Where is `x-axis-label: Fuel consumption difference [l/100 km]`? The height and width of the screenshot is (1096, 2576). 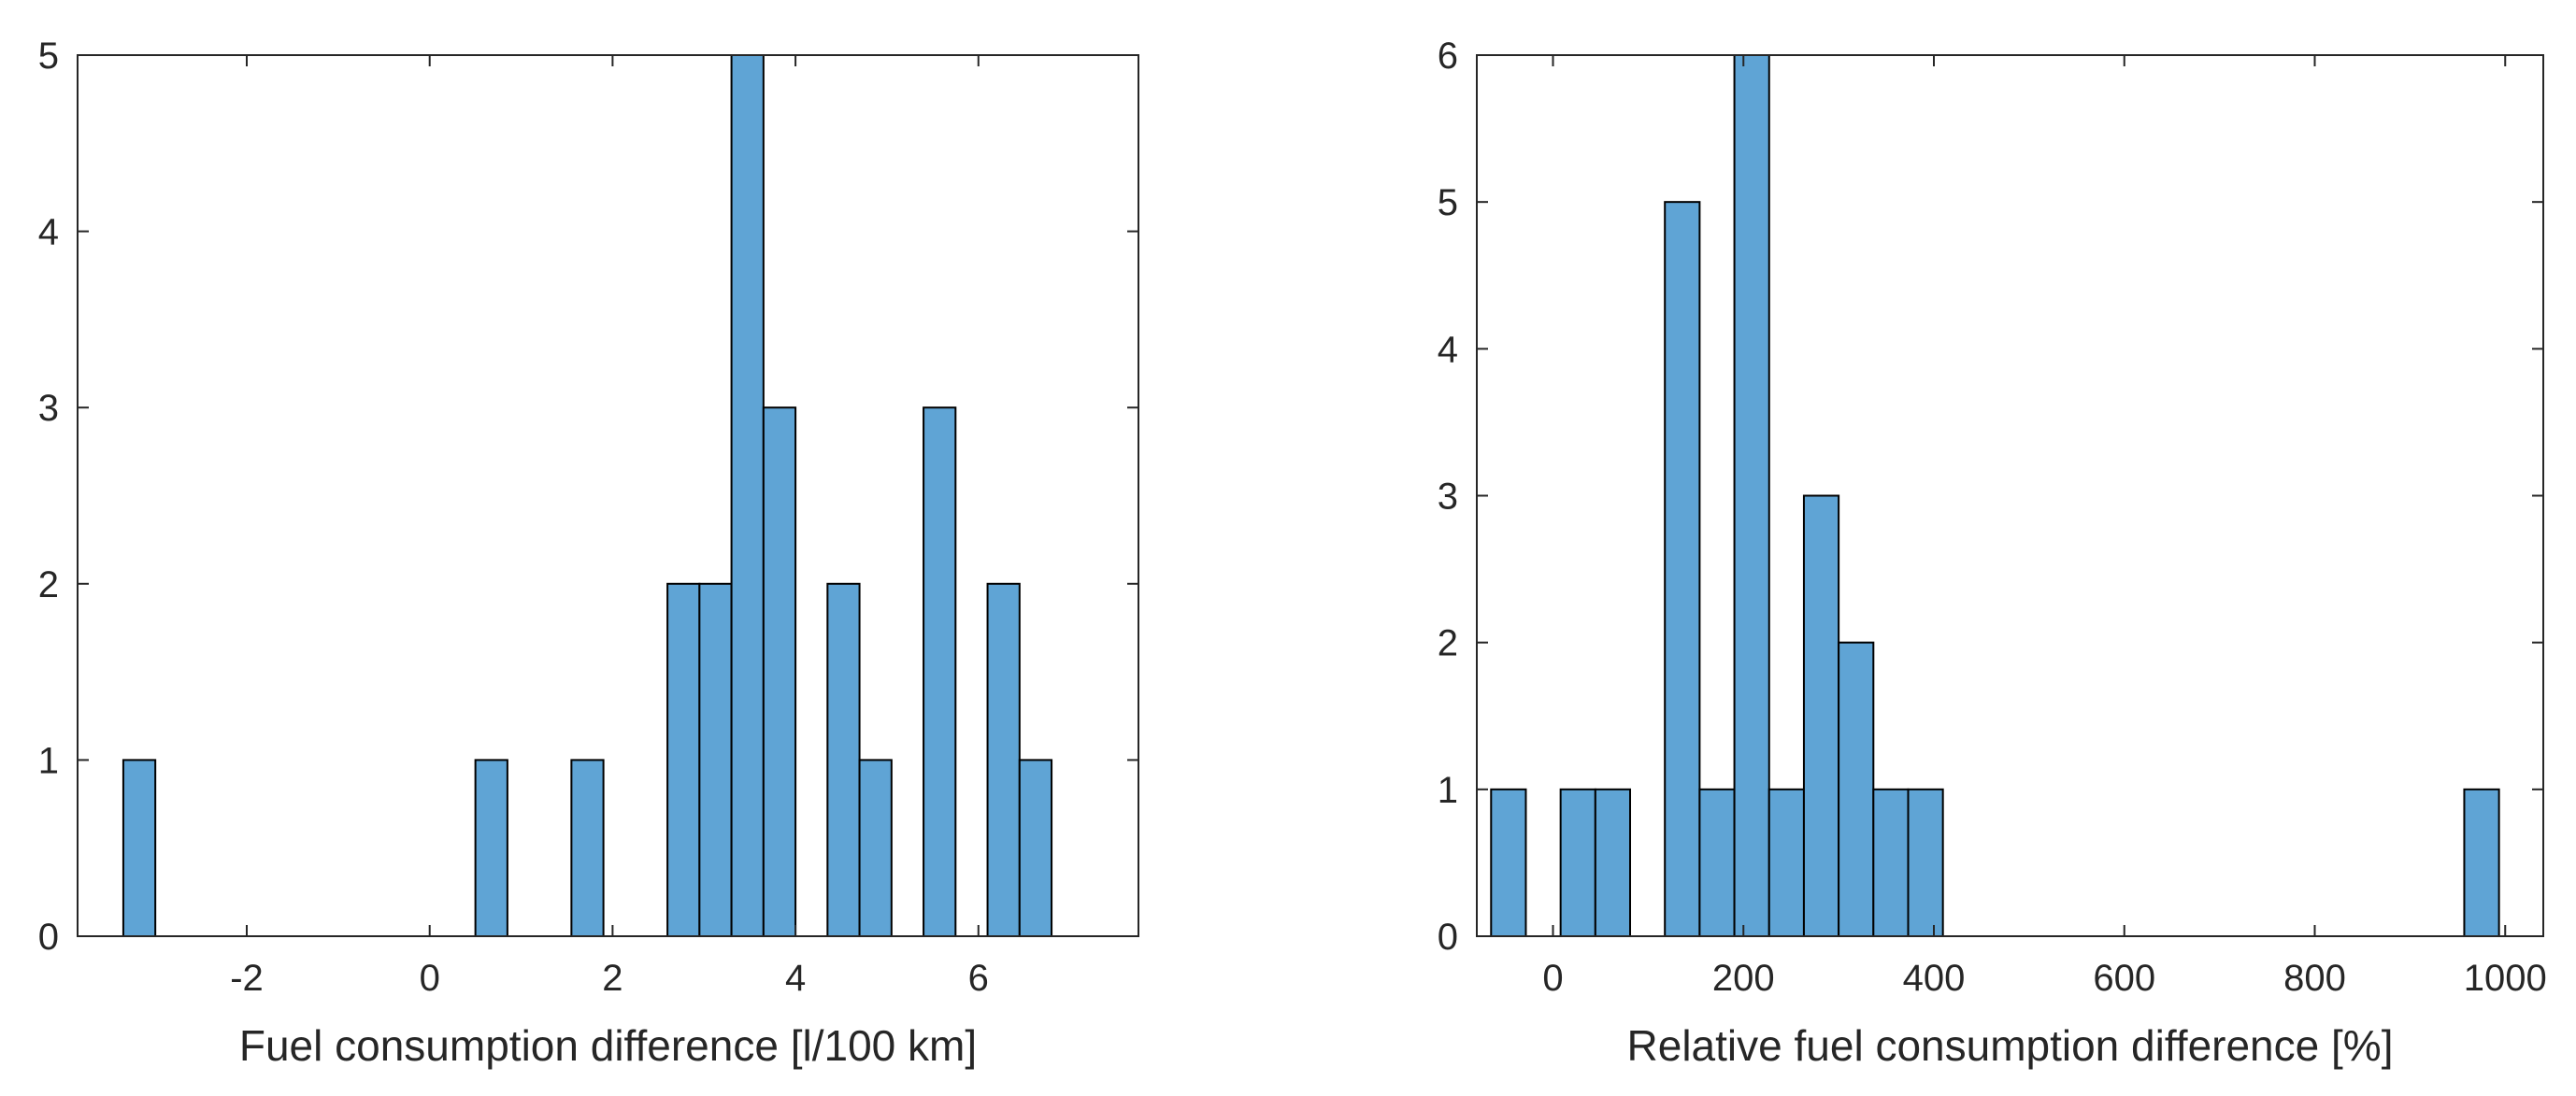 x-axis-label: Fuel consumption difference [l/100 km] is located at coordinates (608, 1045).